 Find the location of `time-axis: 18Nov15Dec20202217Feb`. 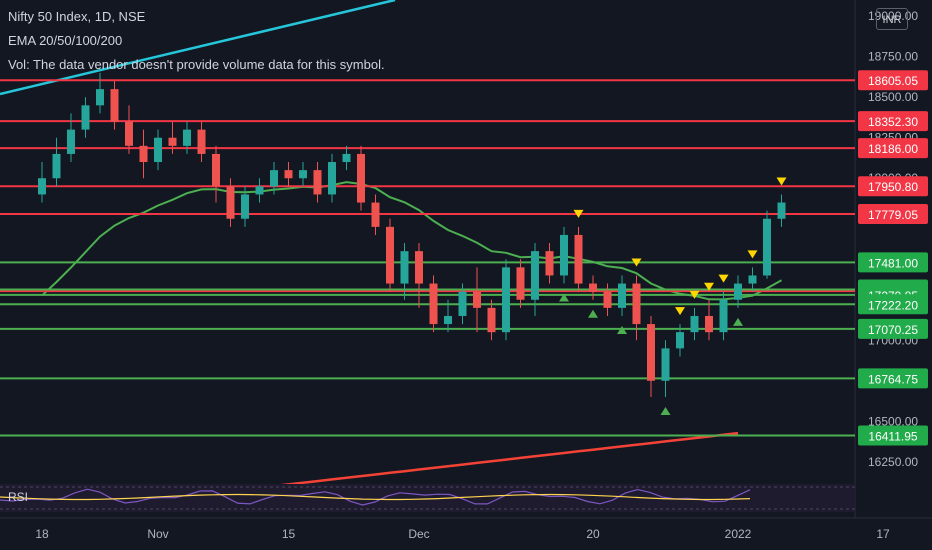

time-axis: 18Nov15Dec20202217Feb is located at coordinates (483, 534).